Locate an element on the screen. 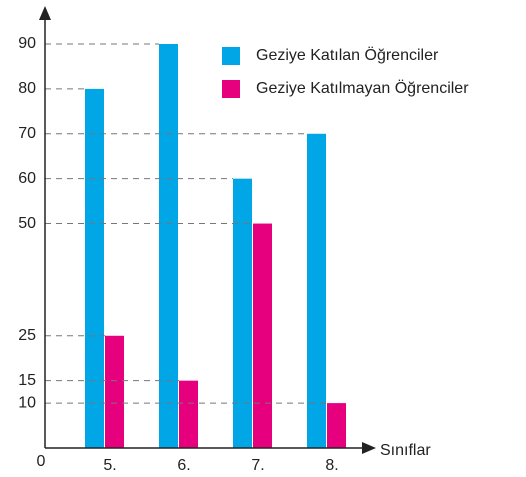  x-axis-label: Sınıflar is located at coordinates (405, 450).